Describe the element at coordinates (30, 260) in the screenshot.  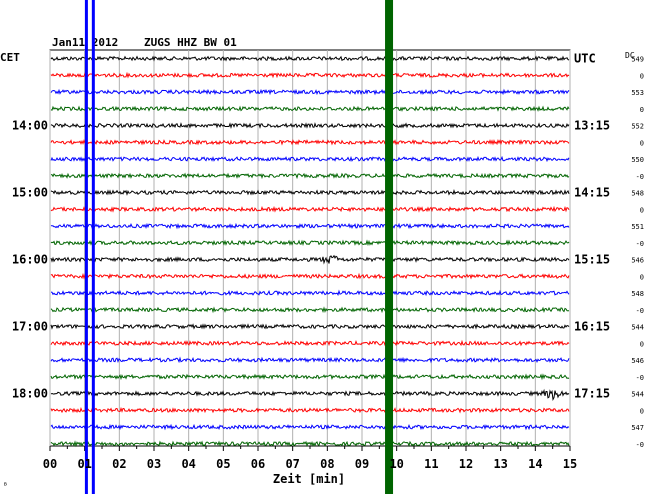
I see `left-time-label: 16:00` at that location.